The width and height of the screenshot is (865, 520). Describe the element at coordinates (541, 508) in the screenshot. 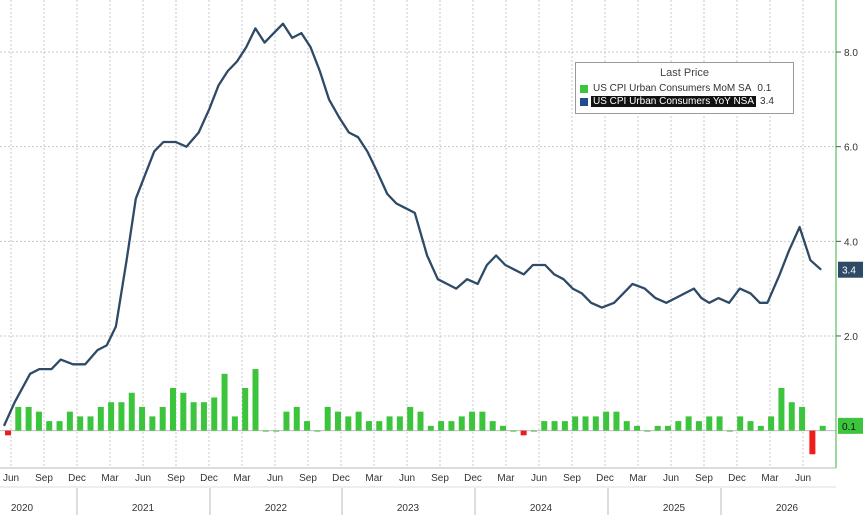

I see `x-year-label: 2024` at that location.